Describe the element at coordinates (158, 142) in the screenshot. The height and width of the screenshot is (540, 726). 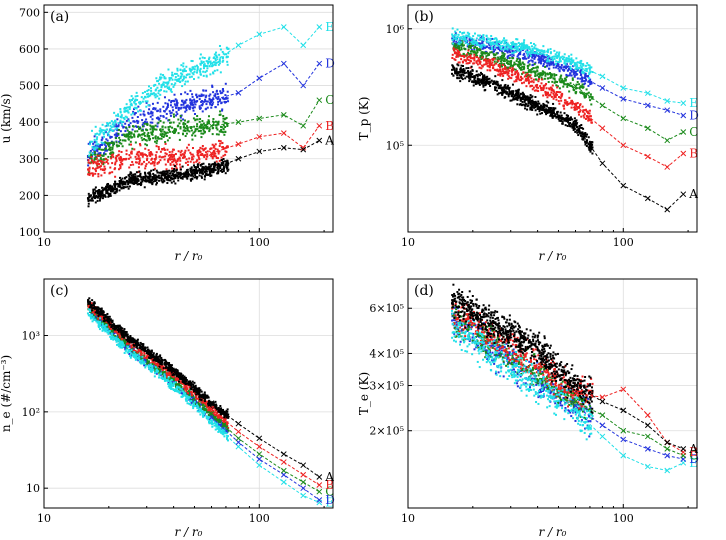
I see `series-C-scatter` at that location.